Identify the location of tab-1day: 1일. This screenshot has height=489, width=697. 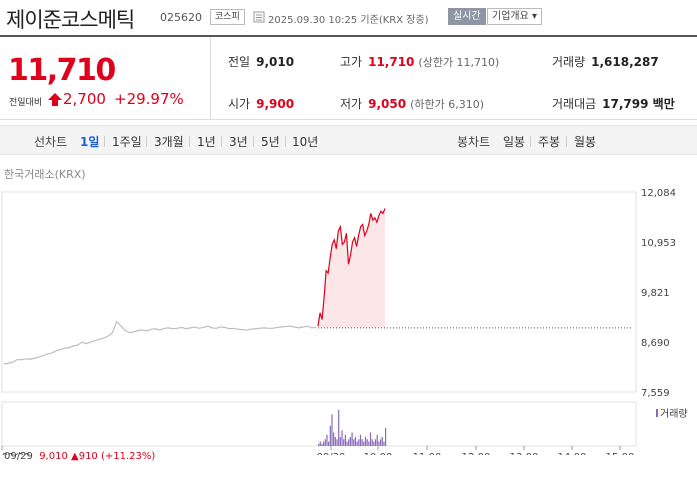
(90, 142).